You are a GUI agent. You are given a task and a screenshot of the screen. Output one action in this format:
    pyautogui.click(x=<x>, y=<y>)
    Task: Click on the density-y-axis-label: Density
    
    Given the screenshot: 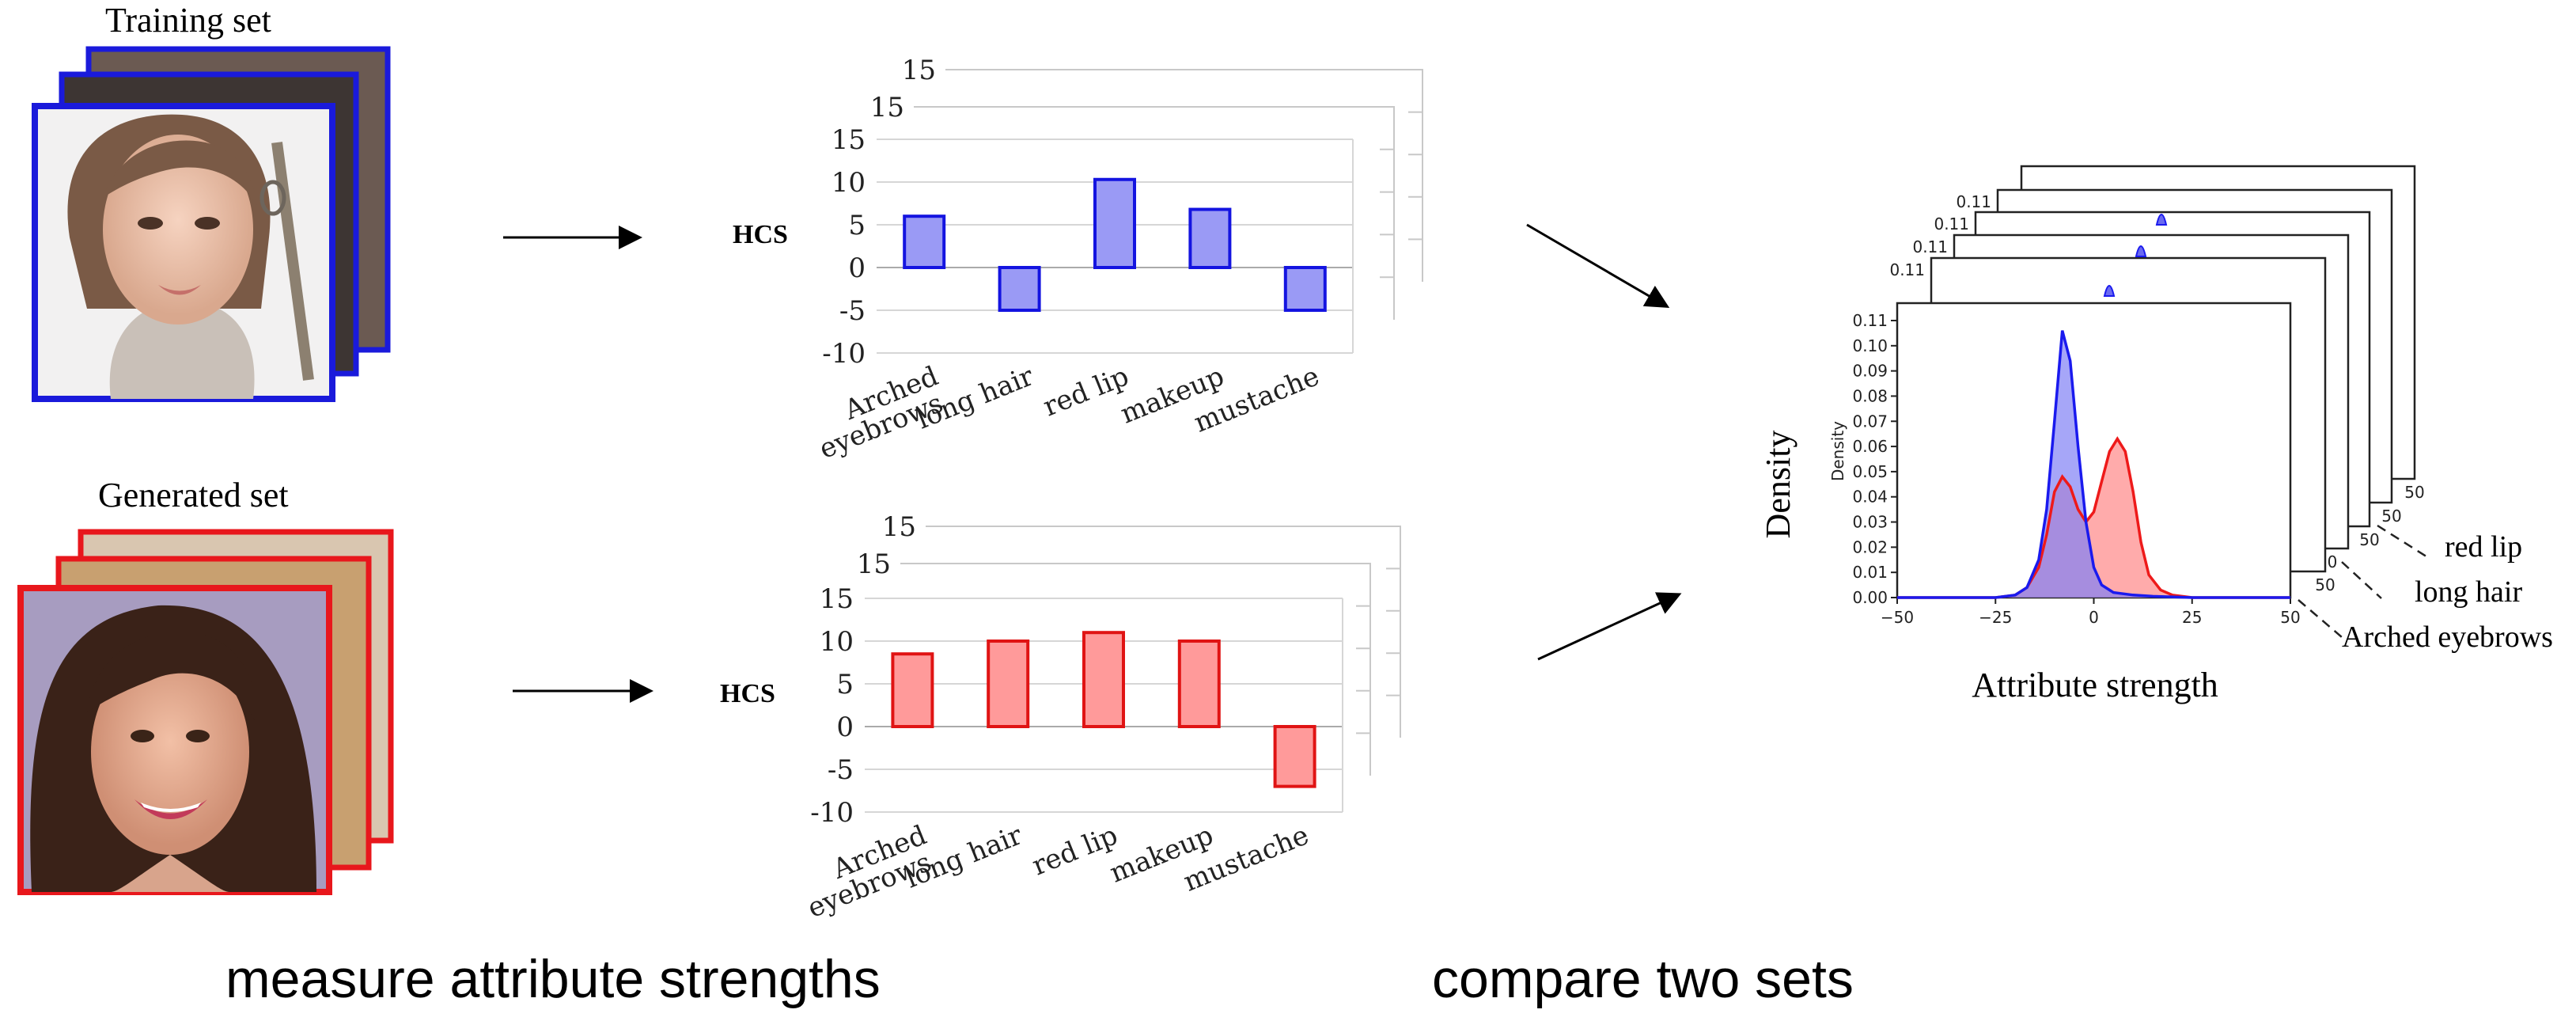 What is the action you would take?
    pyautogui.click(x=1778, y=485)
    